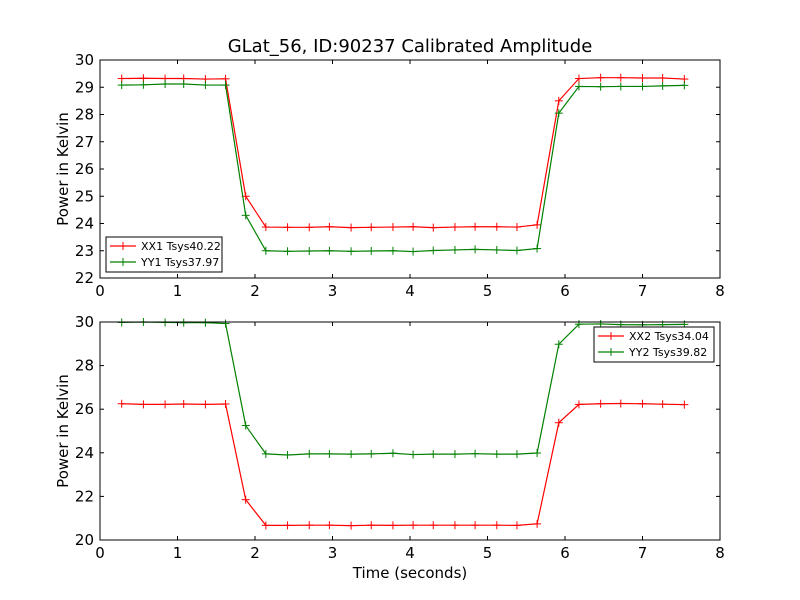 This screenshot has width=800, height=600. I want to click on y-tick-label: 22, so click(84, 278).